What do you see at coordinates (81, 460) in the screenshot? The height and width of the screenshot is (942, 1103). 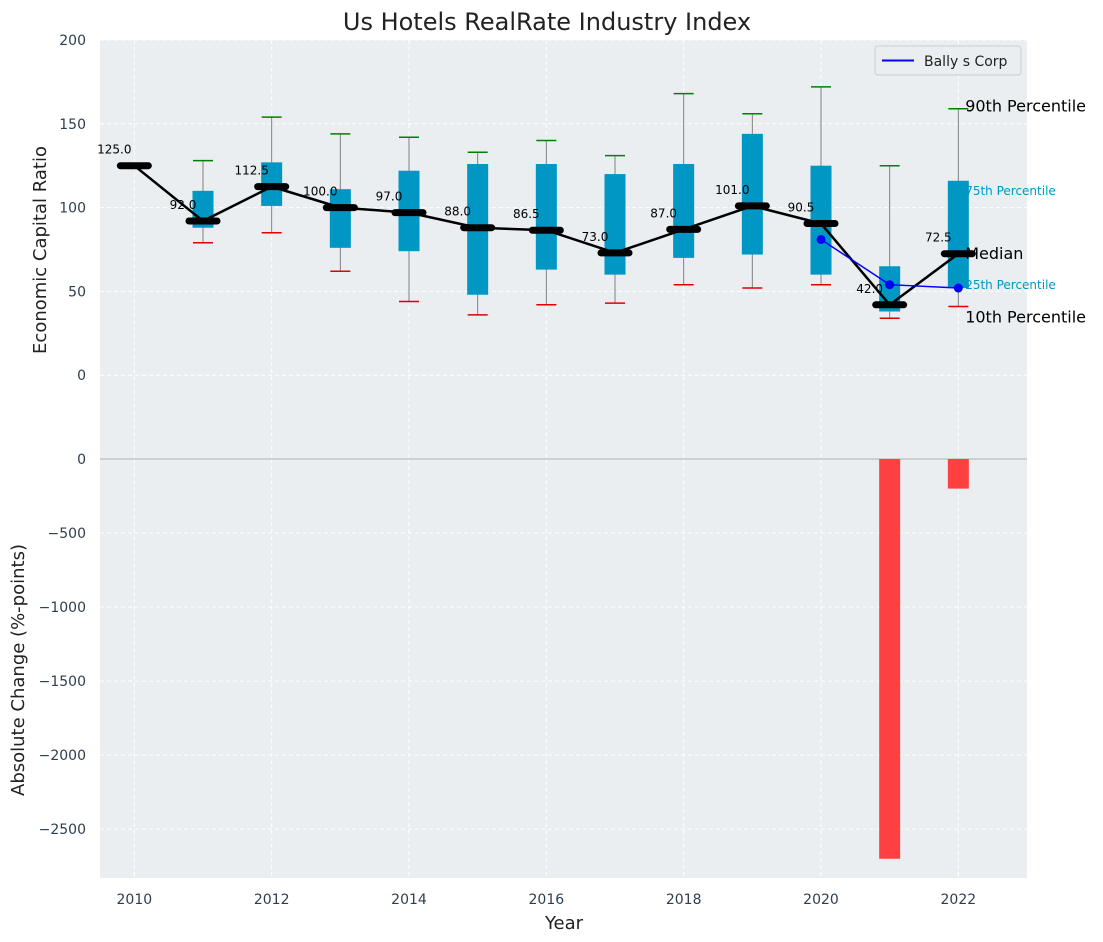 I see `bottom-y-tick-label: 0` at bounding box center [81, 460].